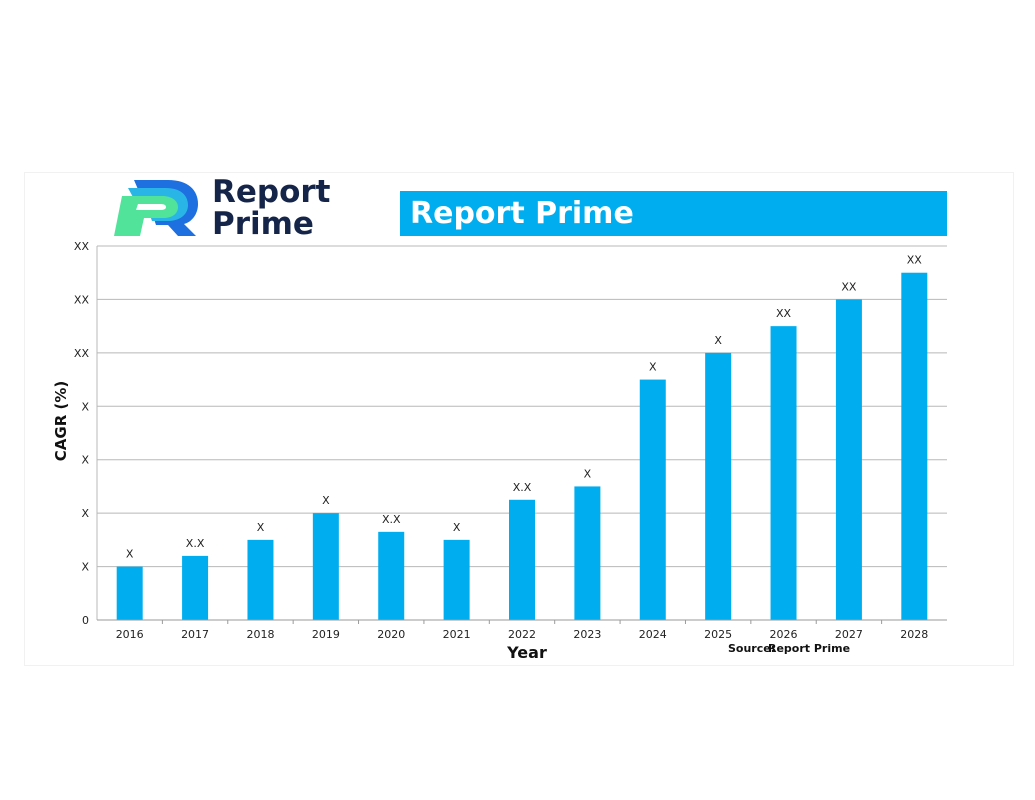 The height and width of the screenshot is (800, 1035). What do you see at coordinates (718, 486) in the screenshot?
I see `bar-2025` at bounding box center [718, 486].